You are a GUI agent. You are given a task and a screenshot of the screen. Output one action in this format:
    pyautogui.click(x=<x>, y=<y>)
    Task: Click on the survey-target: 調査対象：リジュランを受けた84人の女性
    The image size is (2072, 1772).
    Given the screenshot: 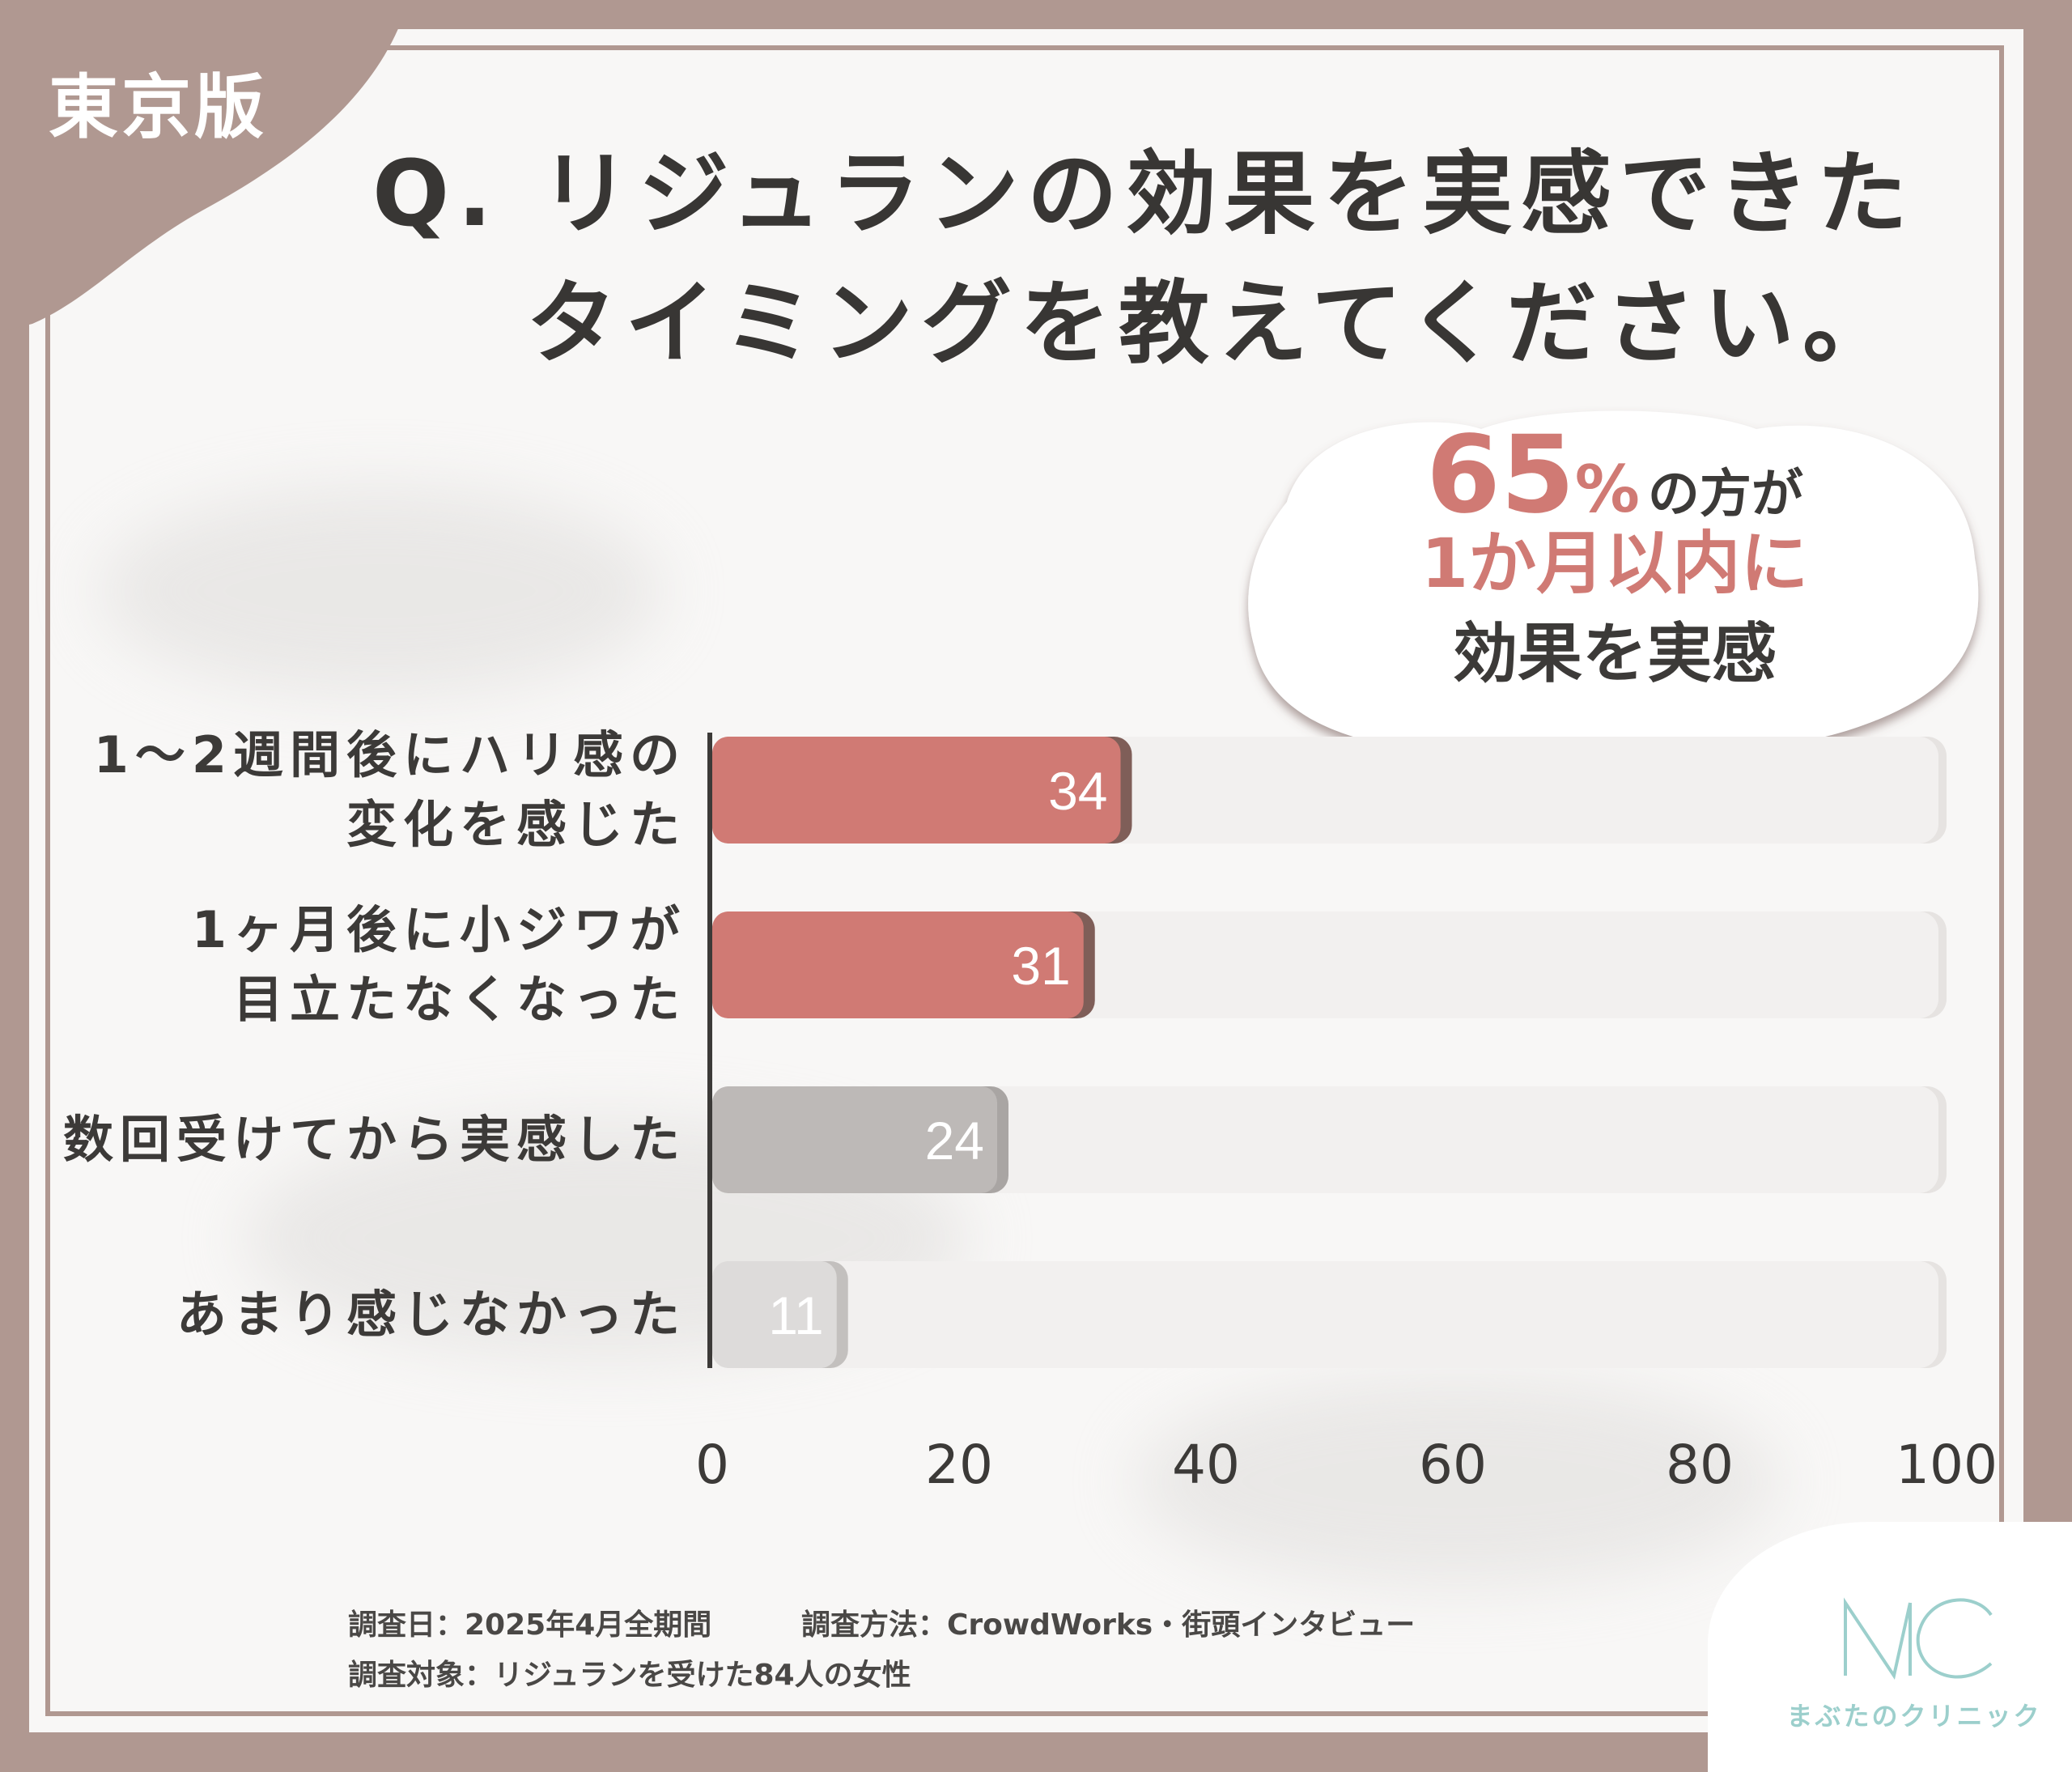 What is the action you would take?
    pyautogui.click(x=629, y=1676)
    